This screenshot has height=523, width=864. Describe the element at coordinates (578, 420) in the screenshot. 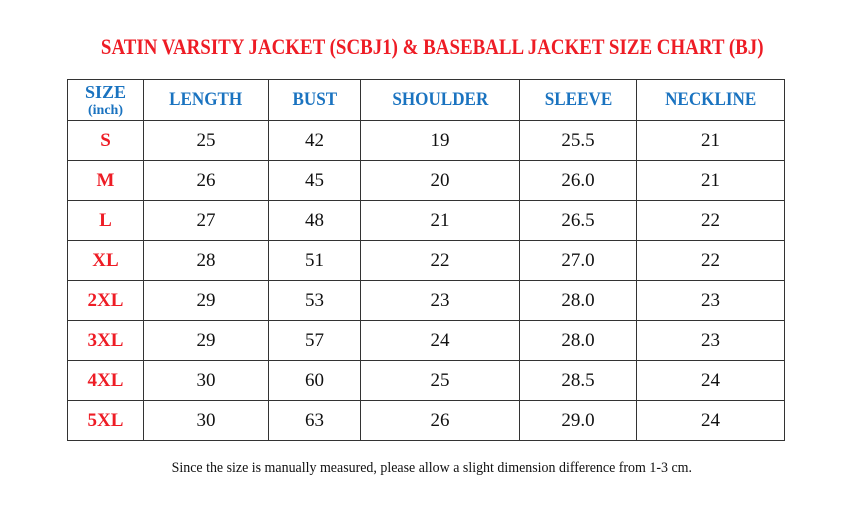

I see `value-cell: 29.0` at that location.